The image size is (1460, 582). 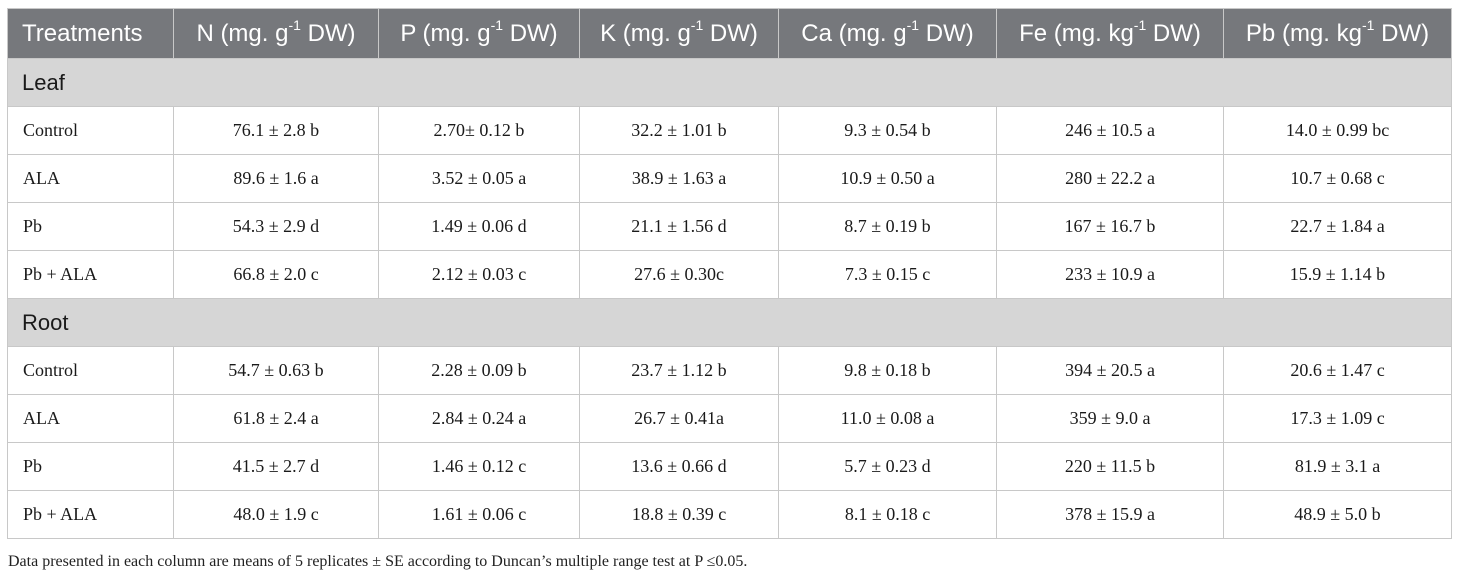 What do you see at coordinates (1337, 514) in the screenshot?
I see `value-cell: 48.9 ± 5.0 b` at bounding box center [1337, 514].